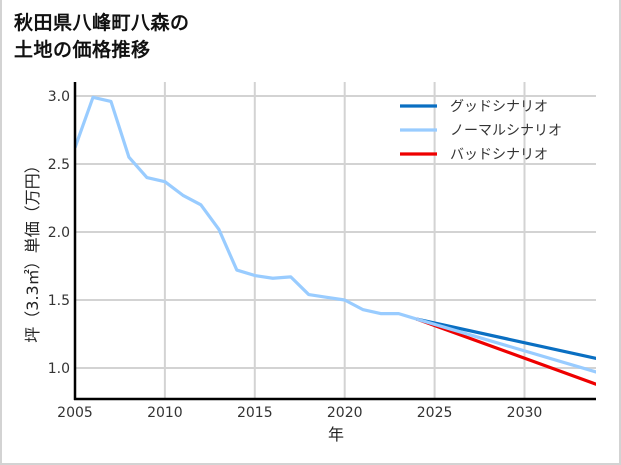  Describe the element at coordinates (255, 413) in the screenshot. I see `x-tick-label: 2015` at that location.